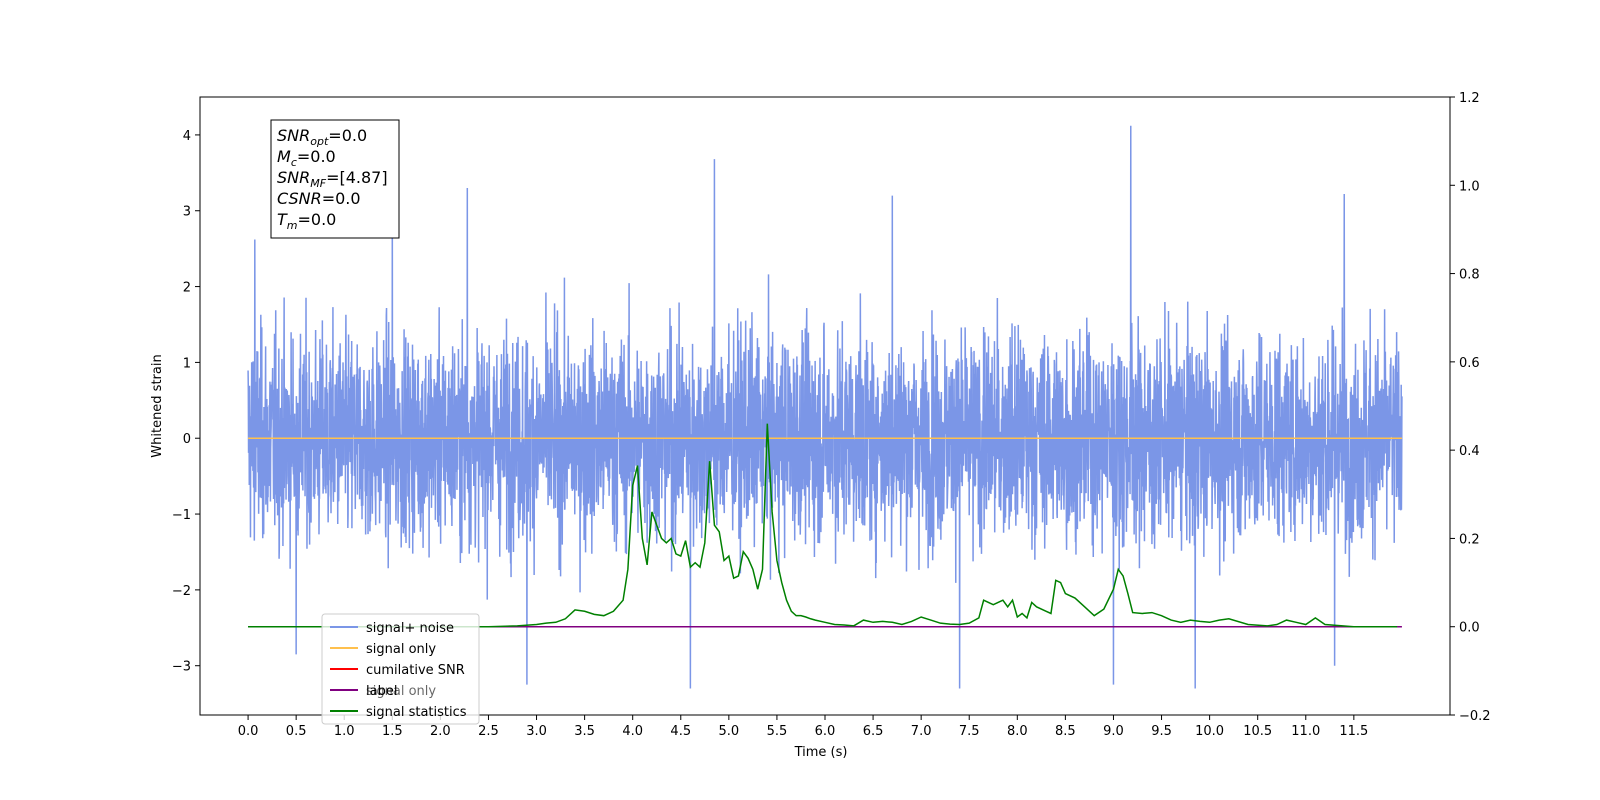 The height and width of the screenshot is (800, 1600). I want to click on x-tick-label: 3.5, so click(584, 731).